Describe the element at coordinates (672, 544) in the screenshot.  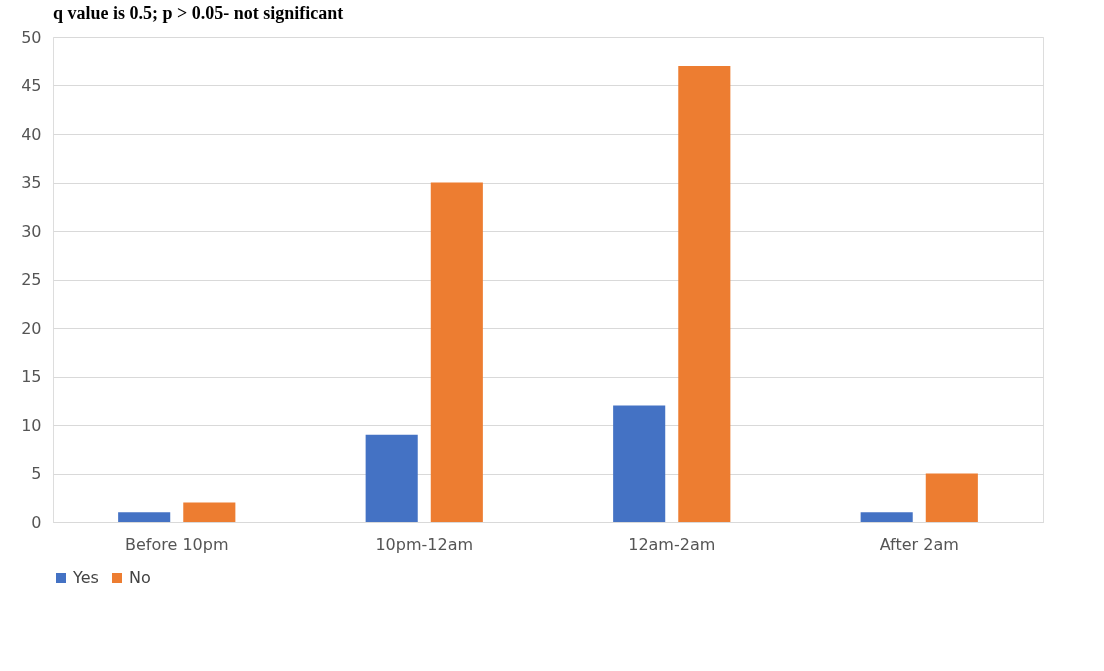
I see `x-tick-label: 12am-2am` at that location.